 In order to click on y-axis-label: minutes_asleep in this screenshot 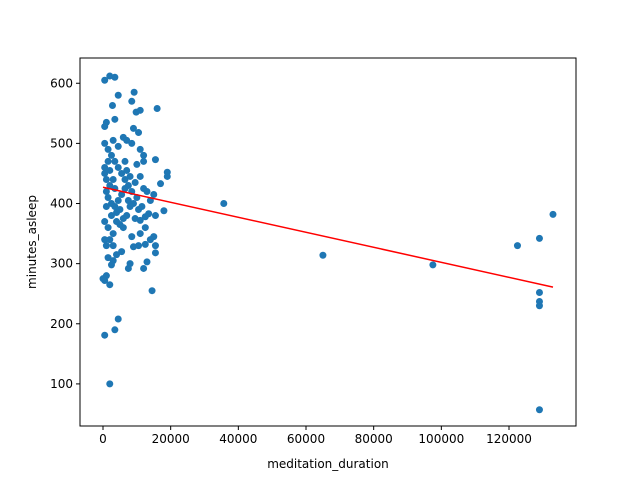, I will do `click(32, 242)`.